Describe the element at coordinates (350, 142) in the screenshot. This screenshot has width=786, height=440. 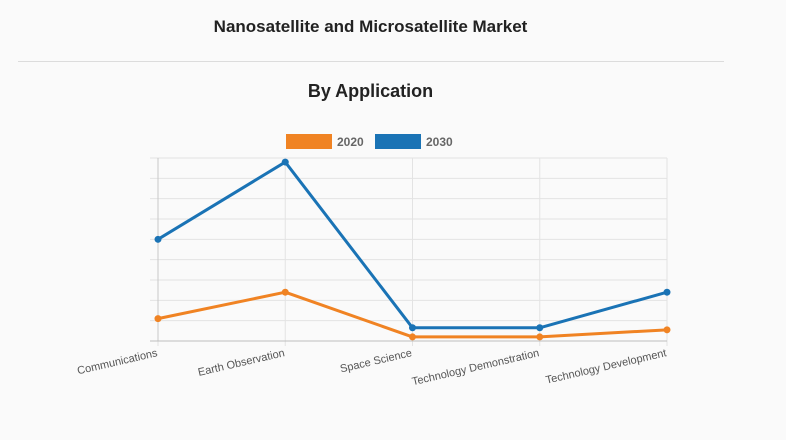
I see `legend-label-2020: 2020` at that location.